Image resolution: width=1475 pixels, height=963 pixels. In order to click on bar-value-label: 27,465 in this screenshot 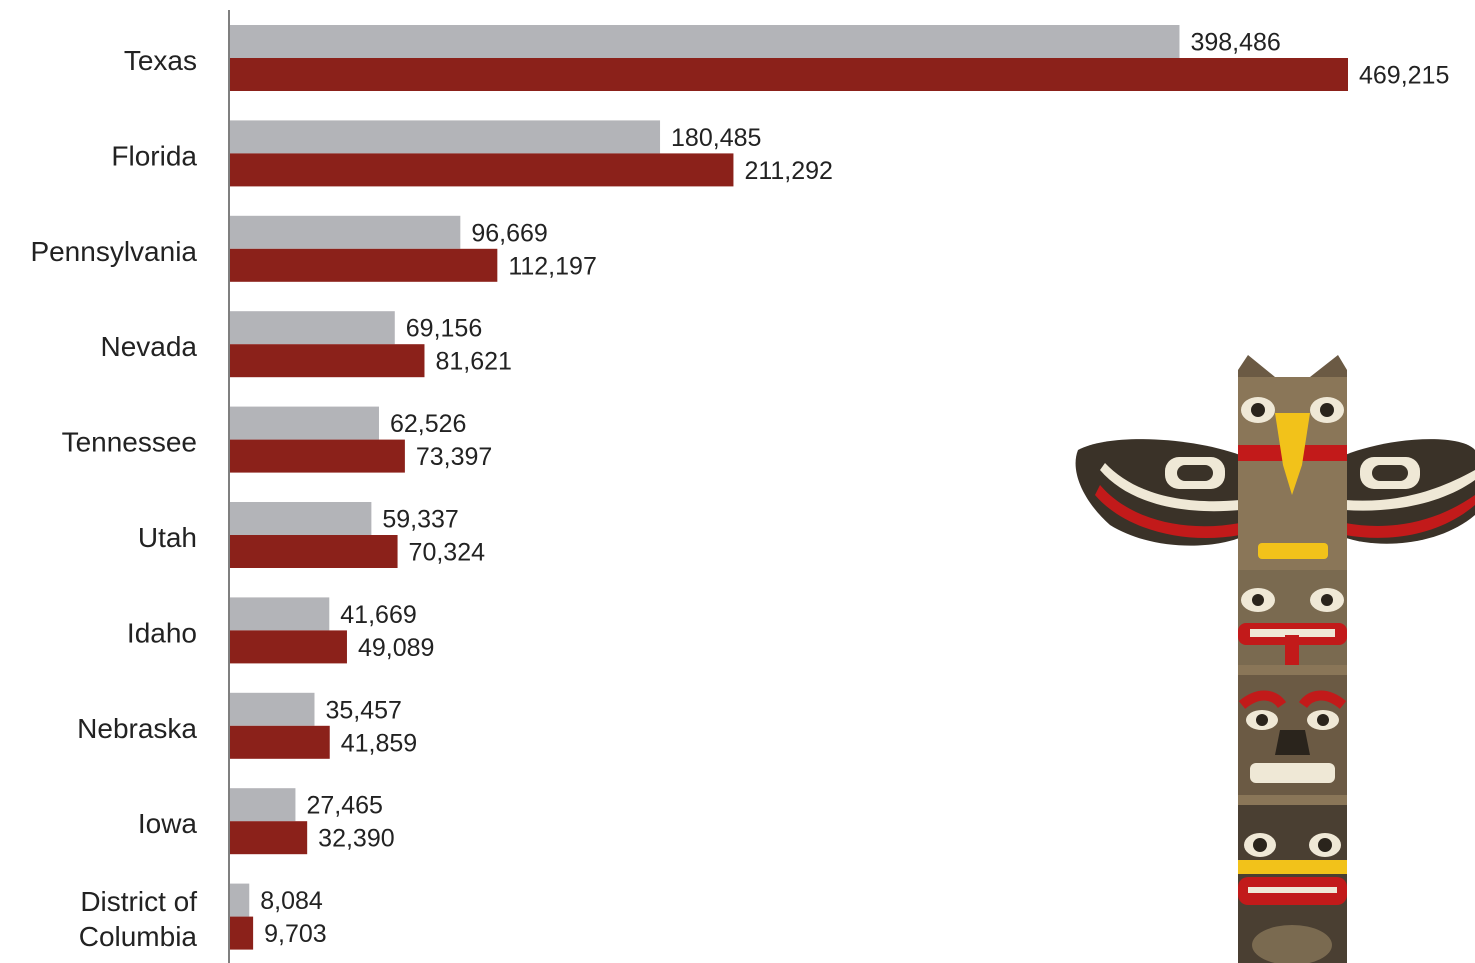, I will do `click(344, 806)`.